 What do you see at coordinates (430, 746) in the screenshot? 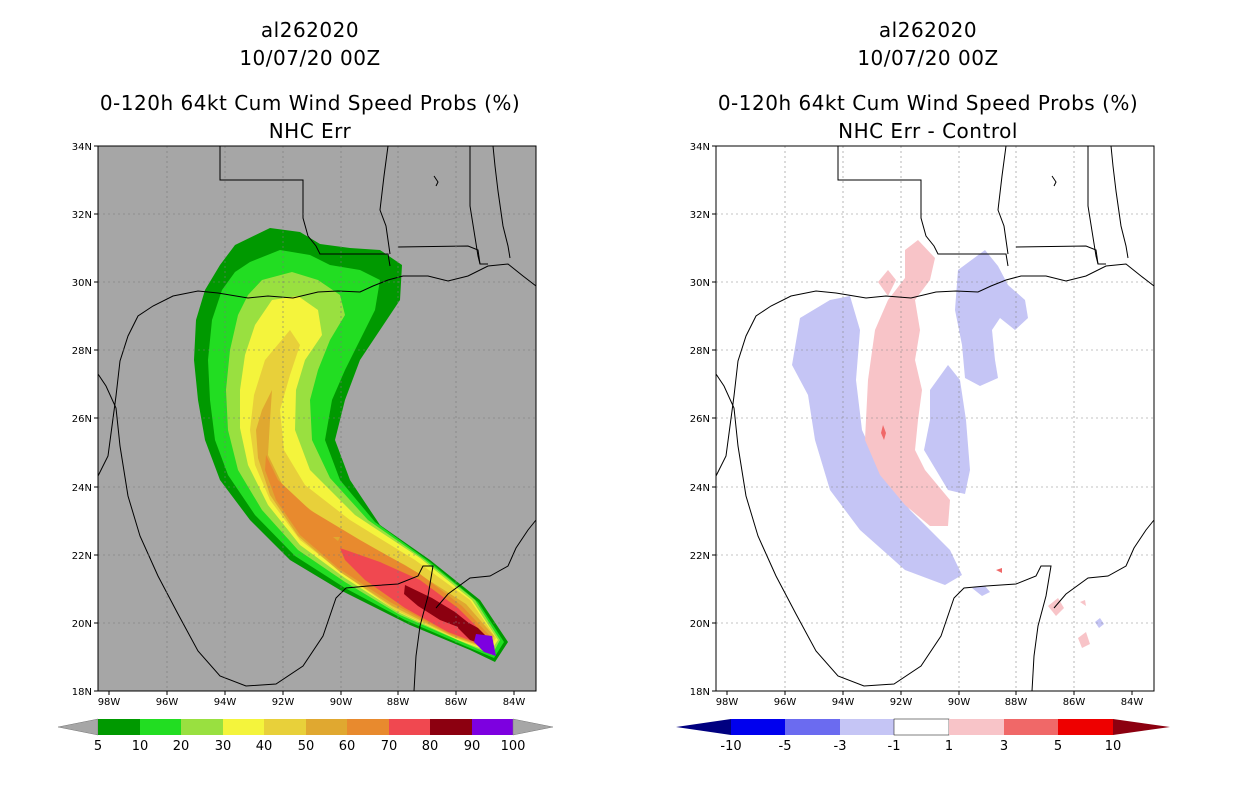
I see `colorbar-label: 80` at bounding box center [430, 746].